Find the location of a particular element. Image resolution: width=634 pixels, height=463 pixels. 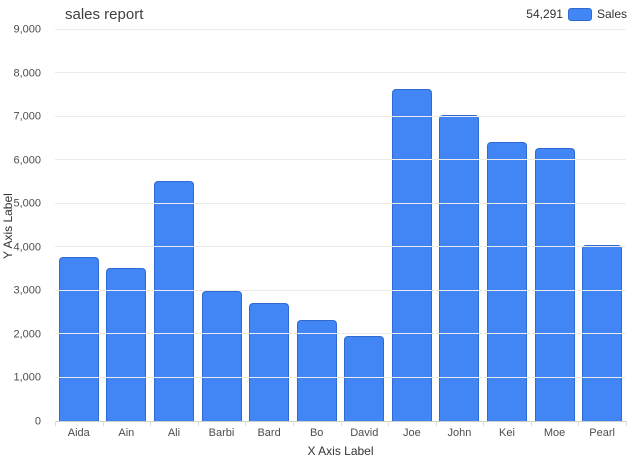

bar-bard is located at coordinates (269, 361).